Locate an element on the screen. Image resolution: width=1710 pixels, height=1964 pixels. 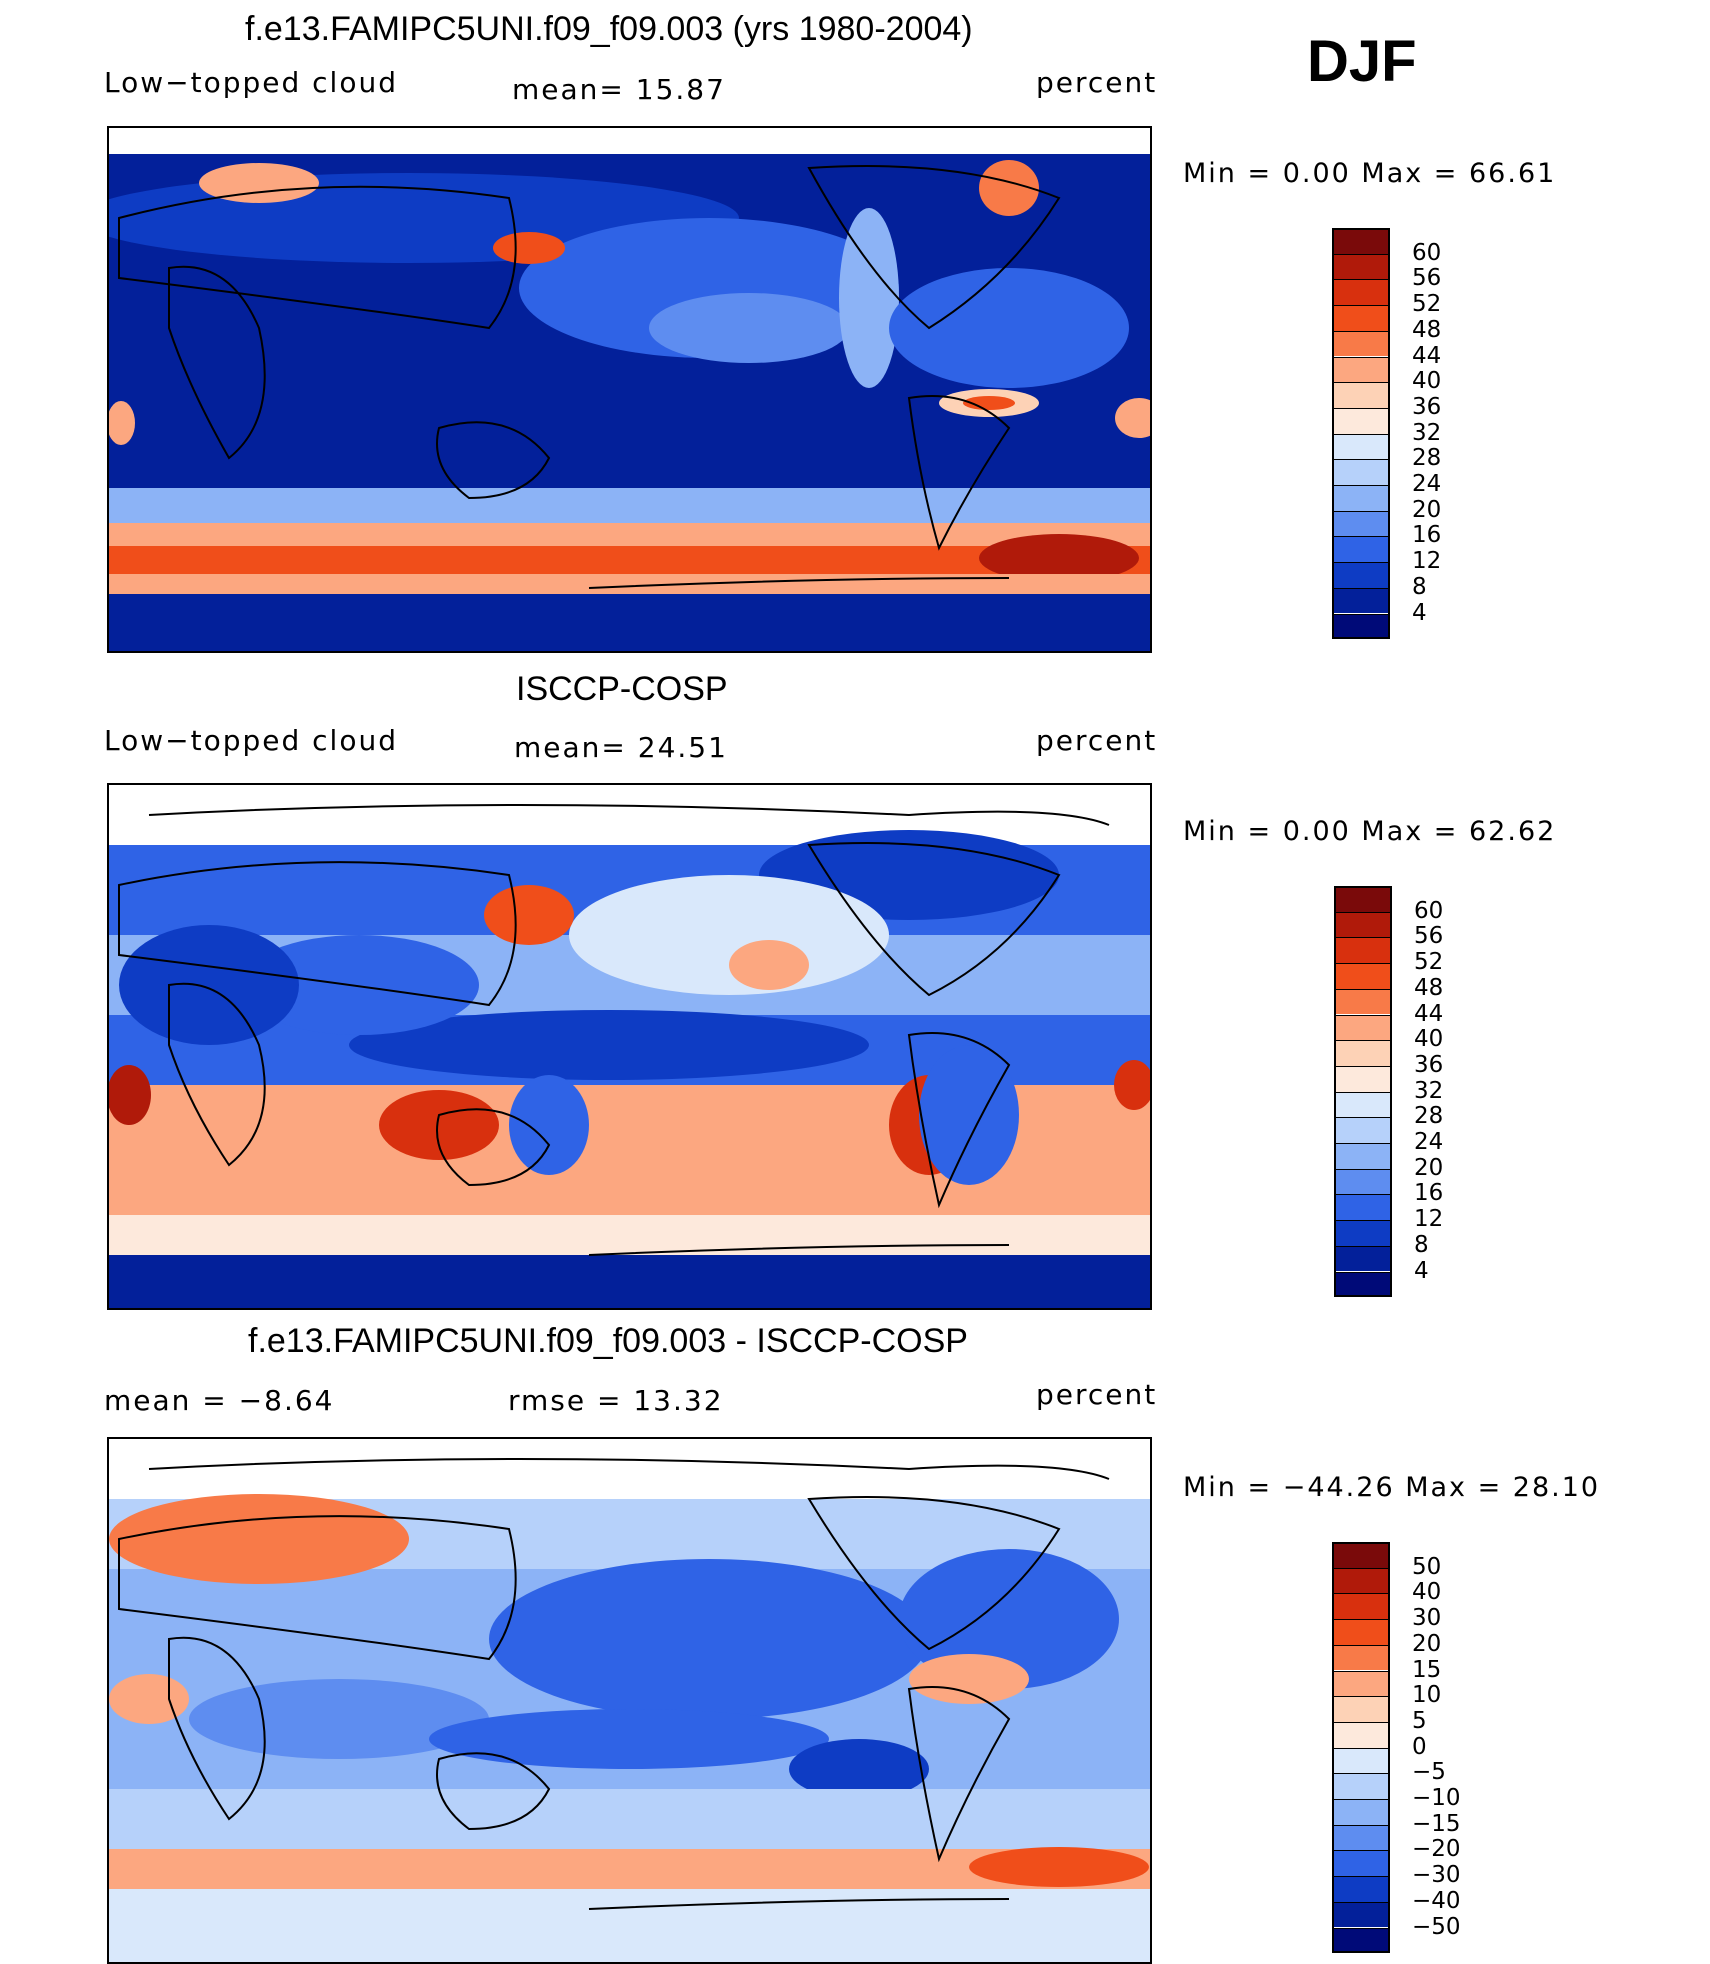
panel3-unit: percent is located at coordinates (1097, 1394).